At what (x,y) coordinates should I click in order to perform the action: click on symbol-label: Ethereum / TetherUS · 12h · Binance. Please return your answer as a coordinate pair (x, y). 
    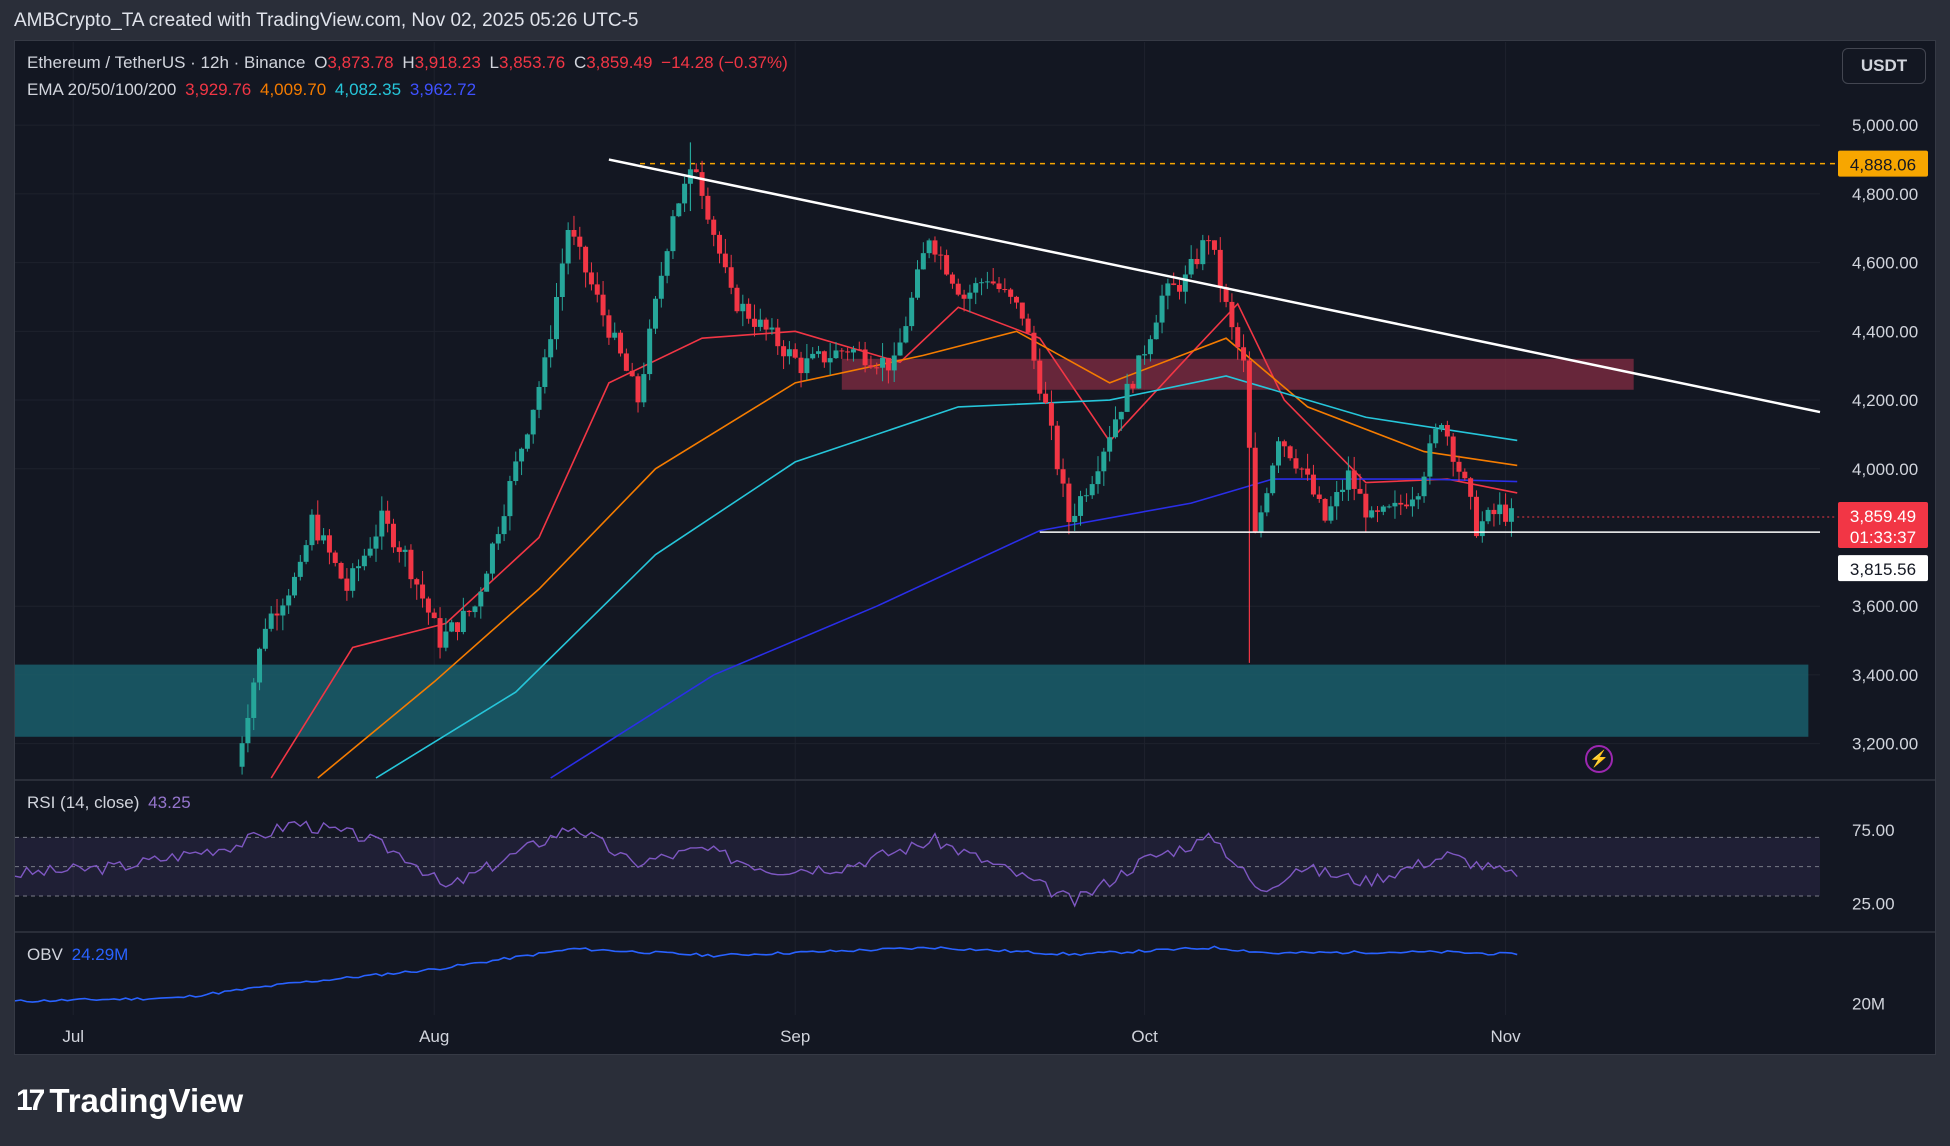
    Looking at the image, I should click on (166, 62).